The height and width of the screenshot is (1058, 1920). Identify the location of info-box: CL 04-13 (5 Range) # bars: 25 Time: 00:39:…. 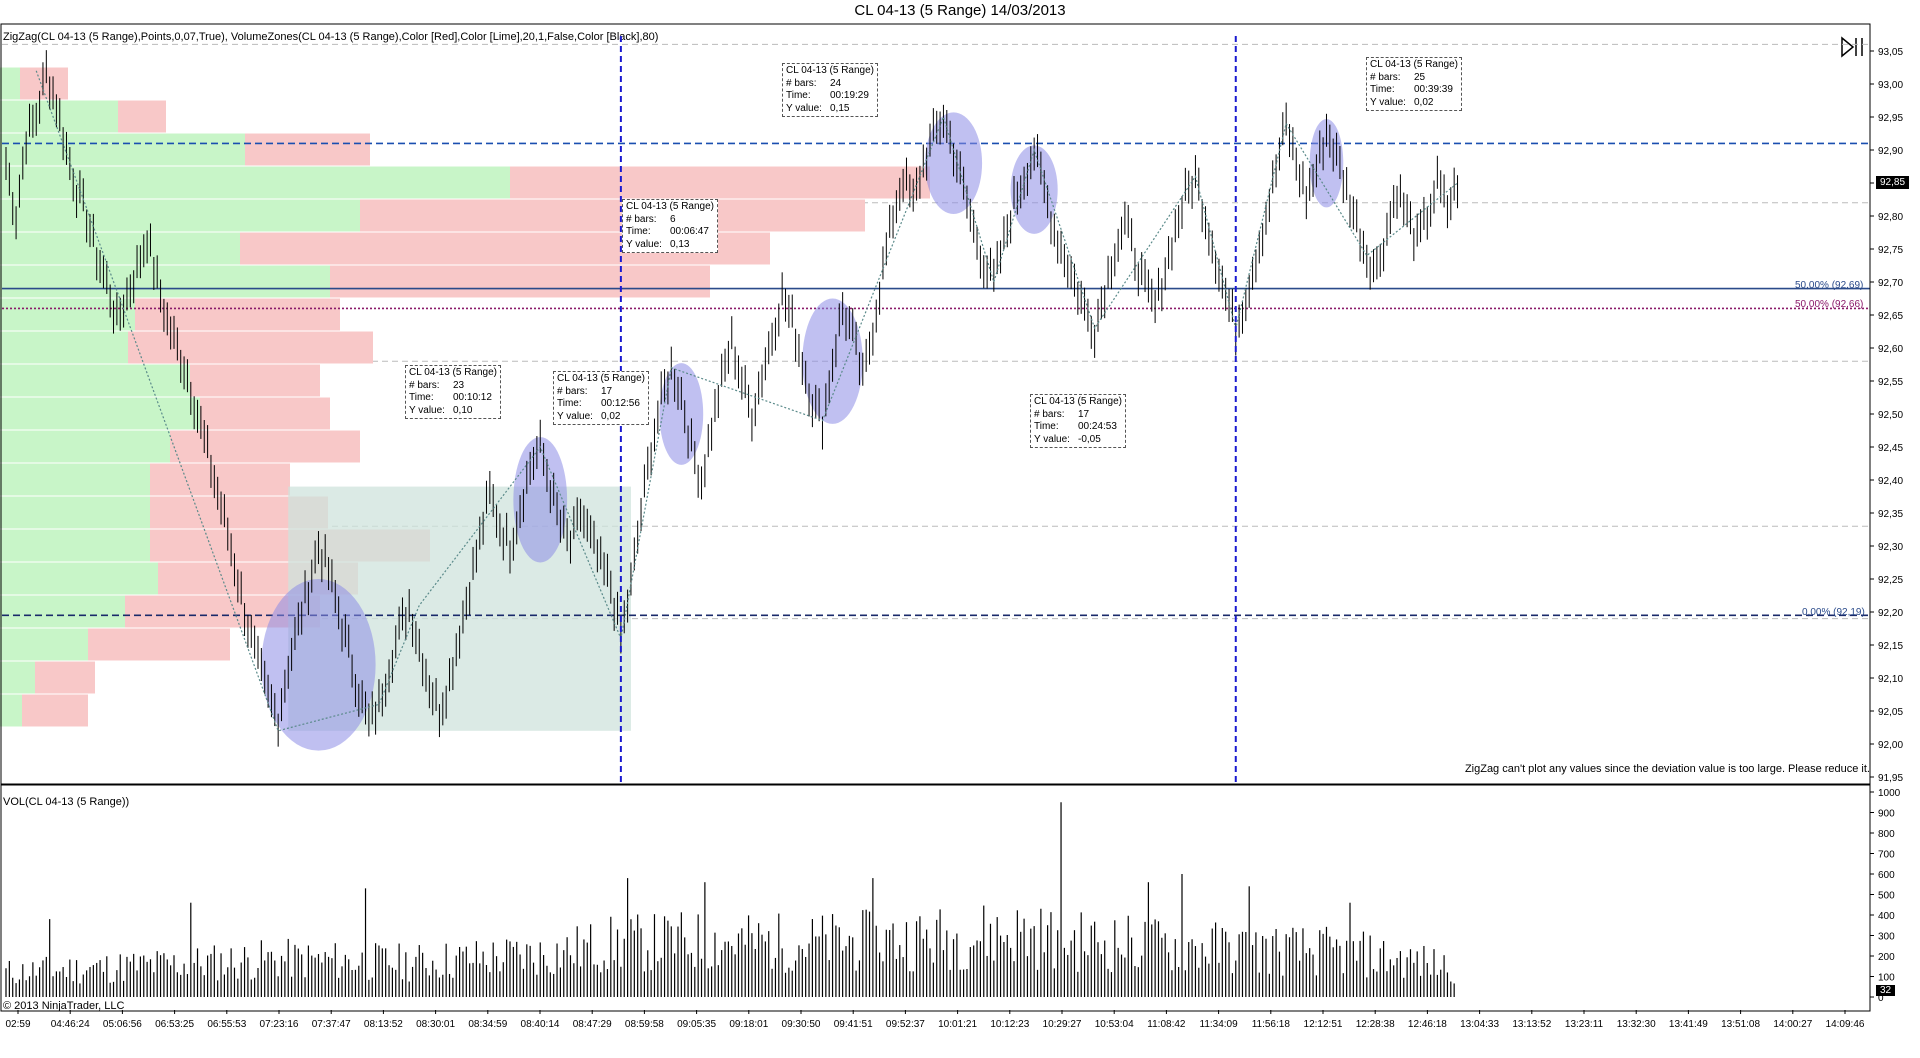
(1414, 84).